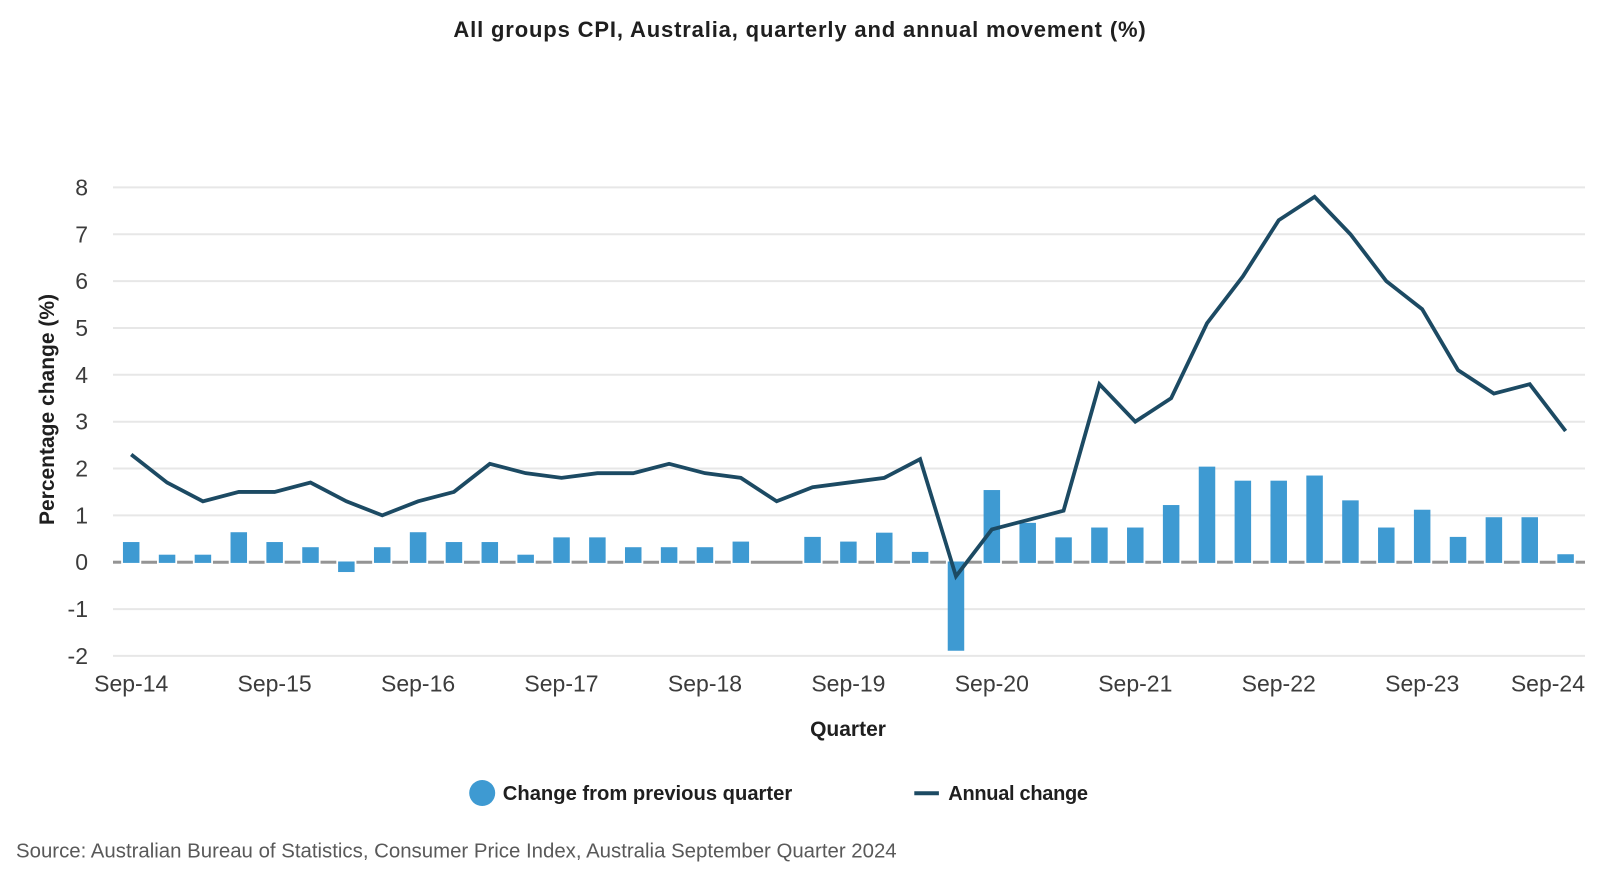 Image resolution: width=1600 pixels, height=894 pixels. Describe the element at coordinates (275, 684) in the screenshot. I see `svg-text: Sep-15` at that location.